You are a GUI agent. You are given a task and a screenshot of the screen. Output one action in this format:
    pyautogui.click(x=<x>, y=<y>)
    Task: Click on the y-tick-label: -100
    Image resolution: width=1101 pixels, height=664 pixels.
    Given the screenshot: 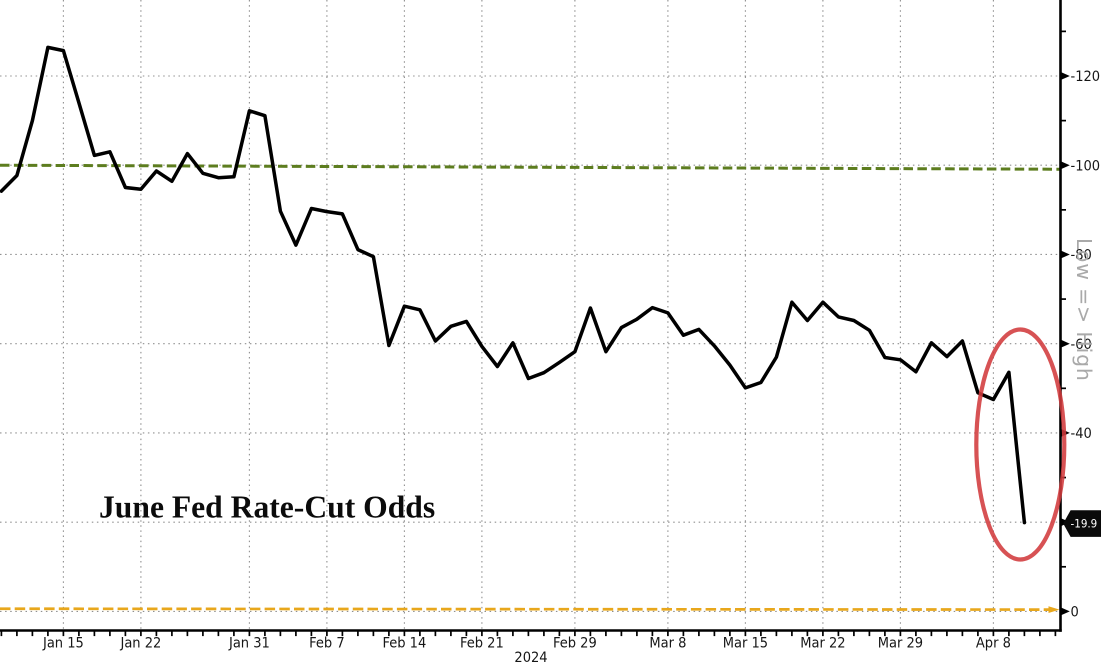 What is the action you would take?
    pyautogui.click(x=1086, y=166)
    